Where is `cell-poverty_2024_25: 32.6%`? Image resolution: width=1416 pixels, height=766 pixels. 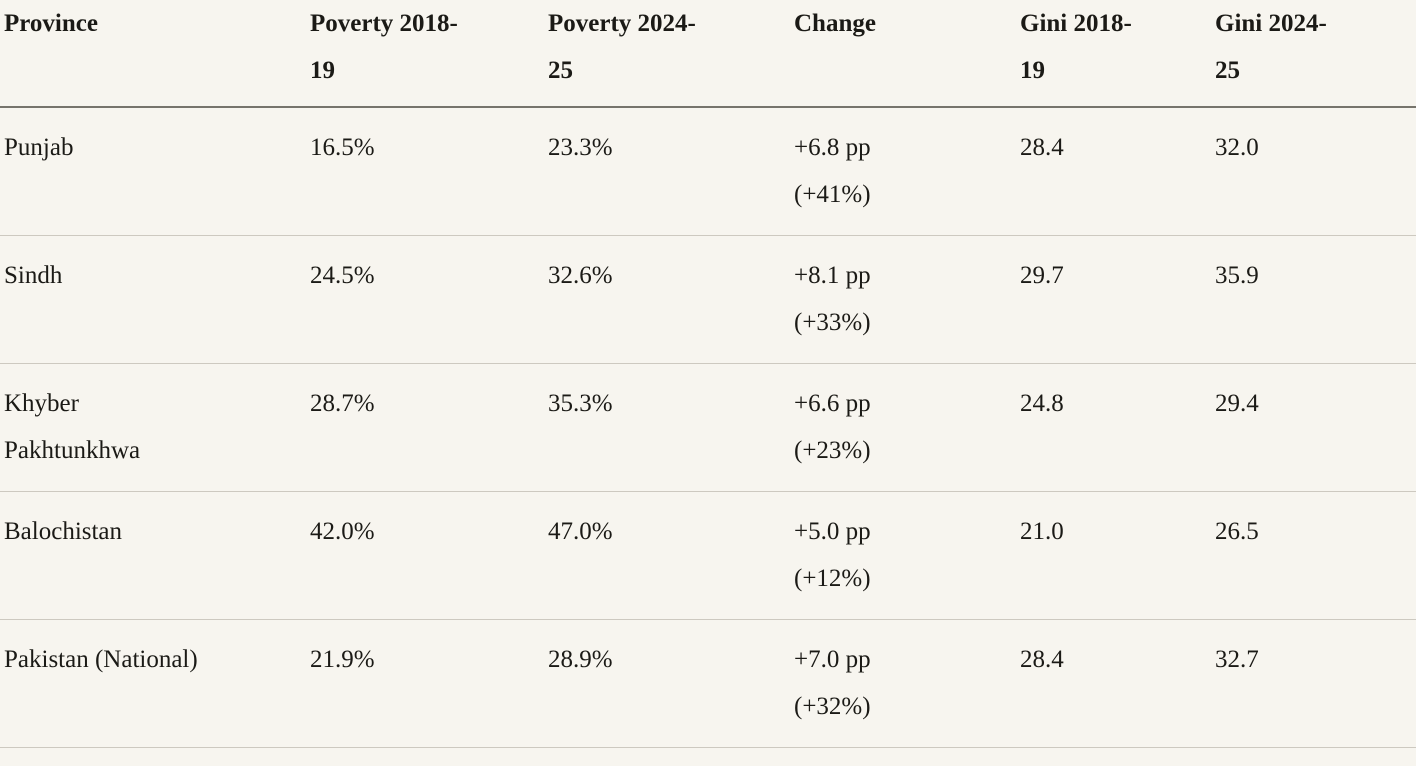
cell-poverty_2024_25: 32.6% is located at coordinates (667, 299).